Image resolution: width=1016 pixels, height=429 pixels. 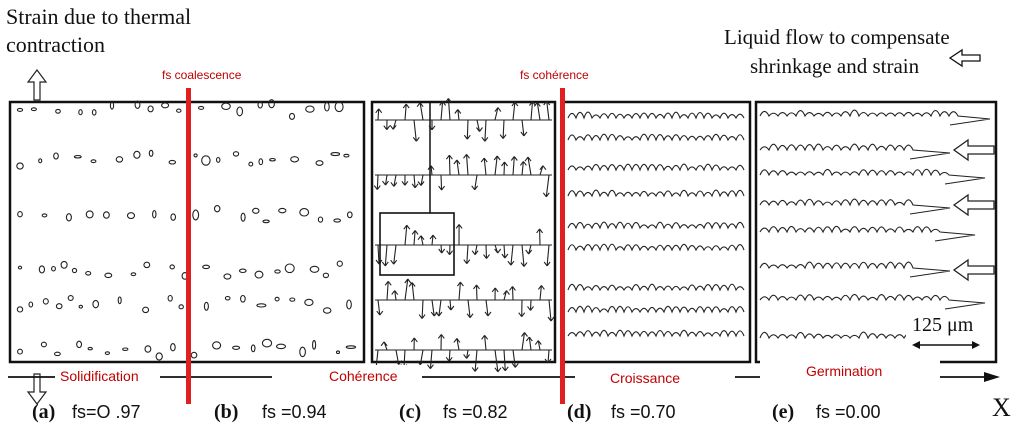 What do you see at coordinates (43, 412) in the screenshot?
I see `svg-text: (a)` at bounding box center [43, 412].